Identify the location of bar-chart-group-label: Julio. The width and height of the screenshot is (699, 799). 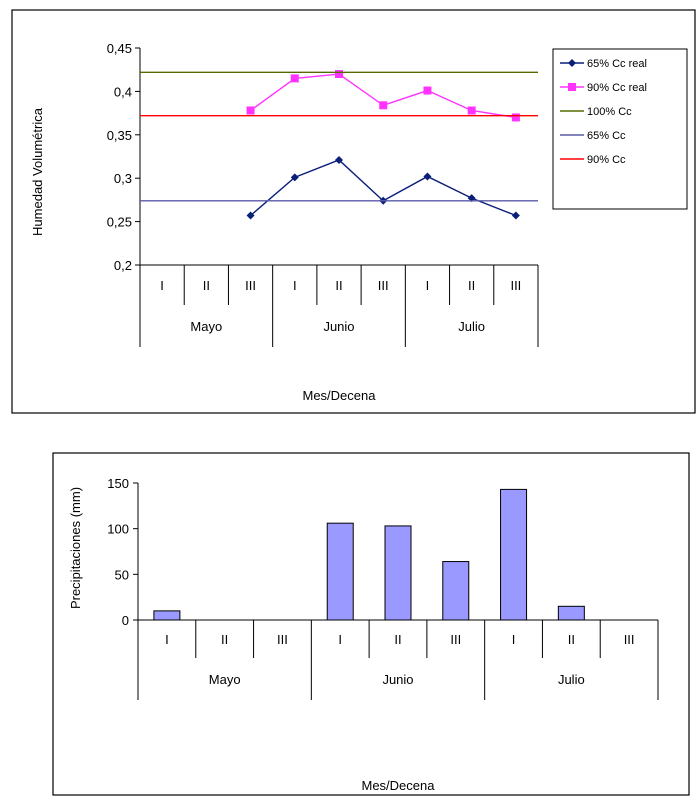
(571, 679).